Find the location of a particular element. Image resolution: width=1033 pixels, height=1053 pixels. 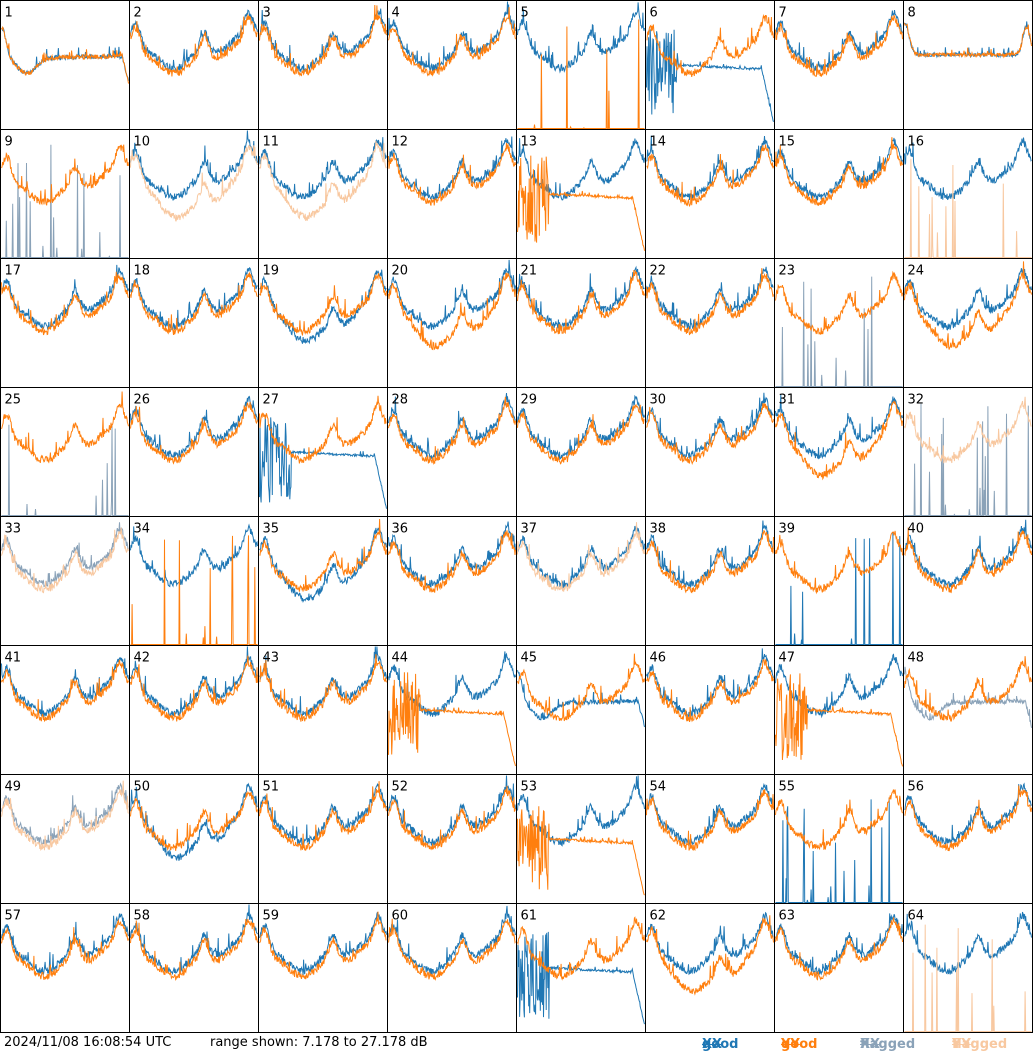

panel-label: 8 is located at coordinates (912, 13).